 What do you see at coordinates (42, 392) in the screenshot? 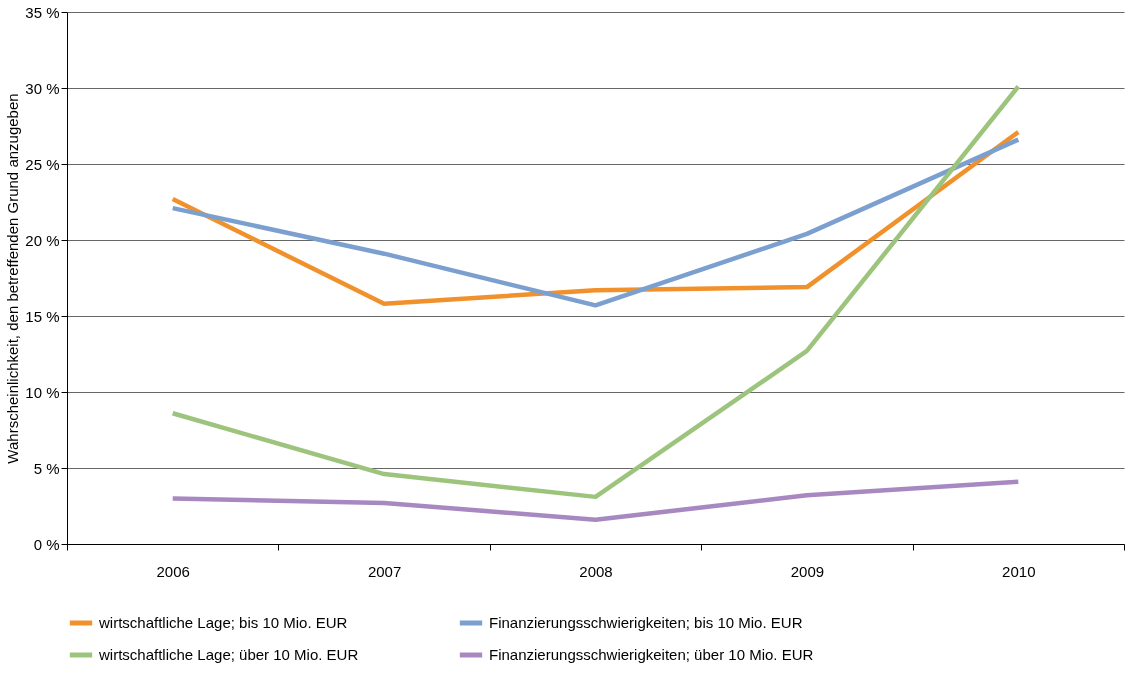
I see `y-tick-label: 10 %` at bounding box center [42, 392].